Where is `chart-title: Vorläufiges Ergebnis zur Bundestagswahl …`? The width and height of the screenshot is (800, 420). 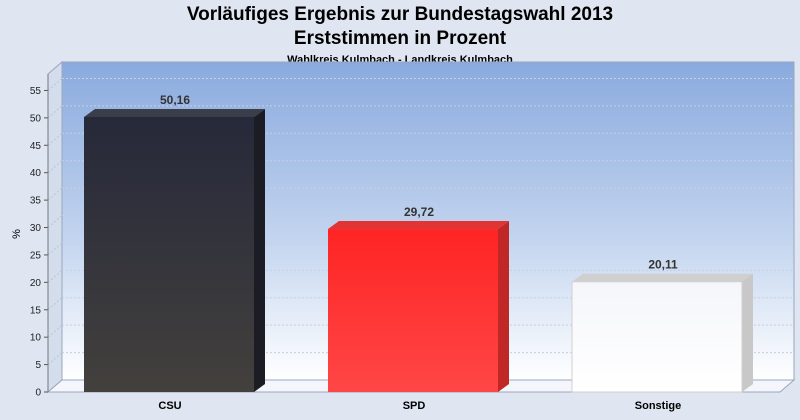 chart-title: Vorläufiges Ergebnis zur Bundestagswahl … is located at coordinates (400, 14).